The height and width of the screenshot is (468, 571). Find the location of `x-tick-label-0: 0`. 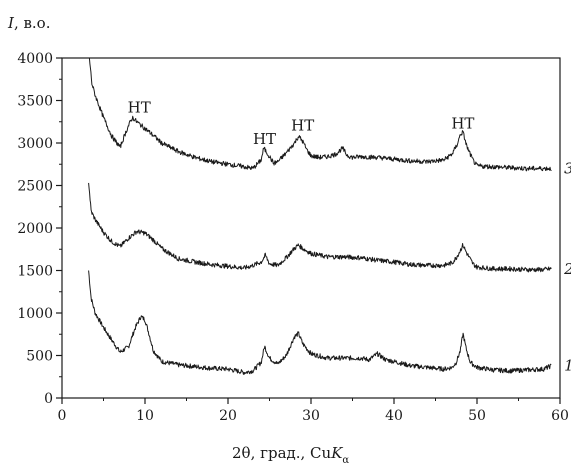

x-tick-label-0: 0 is located at coordinates (62, 416).